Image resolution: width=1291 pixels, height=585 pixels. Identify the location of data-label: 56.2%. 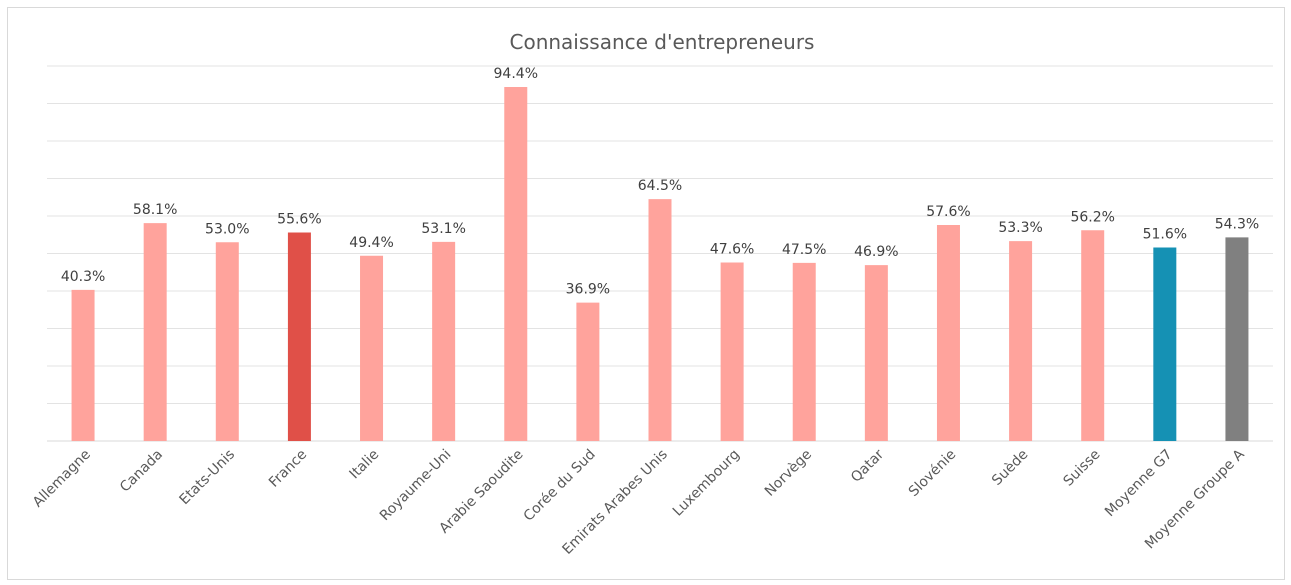
(1092, 217).